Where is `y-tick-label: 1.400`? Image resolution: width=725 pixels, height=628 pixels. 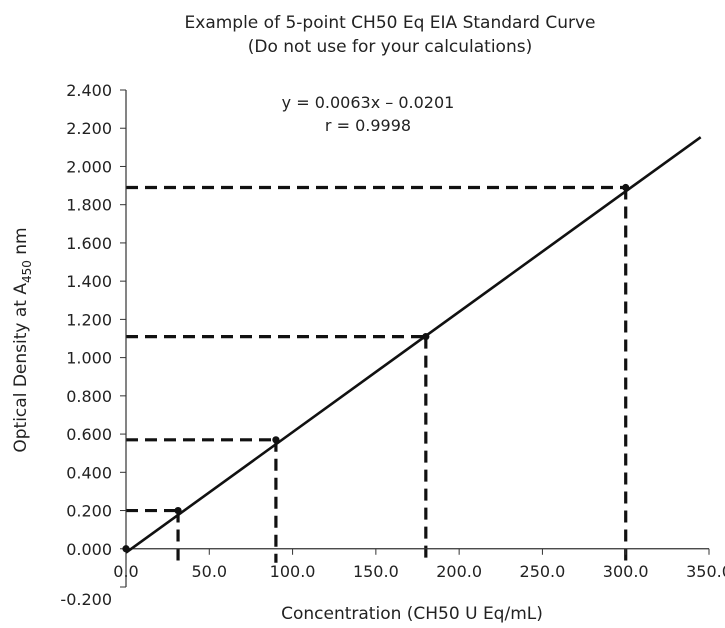 y-tick-label: 1.400 is located at coordinates (89, 281).